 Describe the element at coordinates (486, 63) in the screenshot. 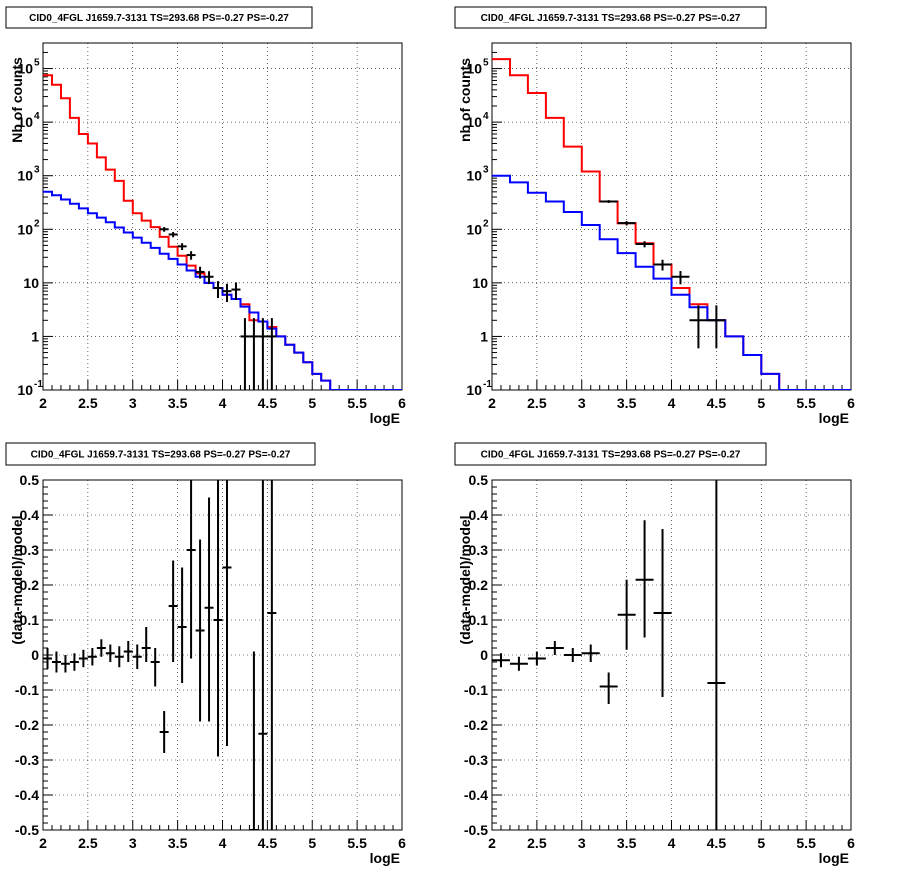

I see `y-tick-exponent: 5` at that location.